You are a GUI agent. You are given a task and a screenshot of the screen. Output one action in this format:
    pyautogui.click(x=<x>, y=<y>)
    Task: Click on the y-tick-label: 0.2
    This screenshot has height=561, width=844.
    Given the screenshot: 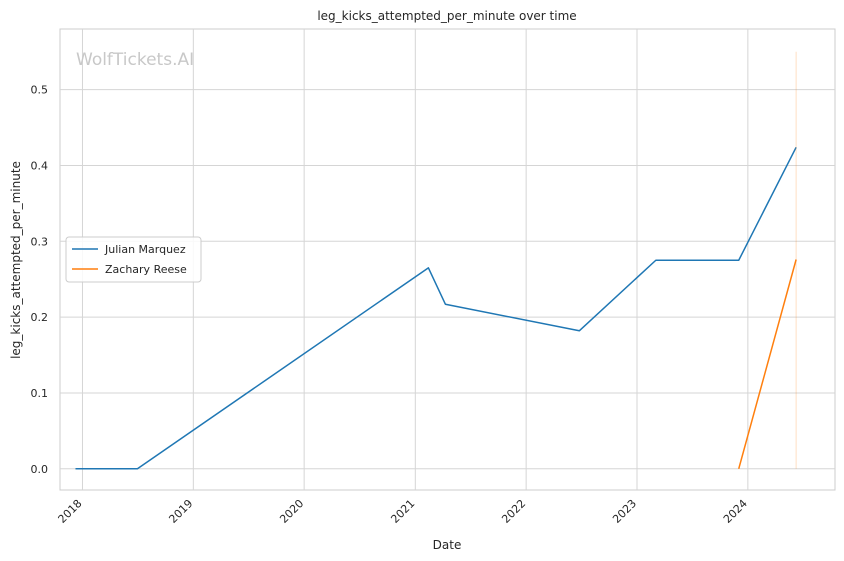 What is the action you would take?
    pyautogui.click(x=40, y=317)
    